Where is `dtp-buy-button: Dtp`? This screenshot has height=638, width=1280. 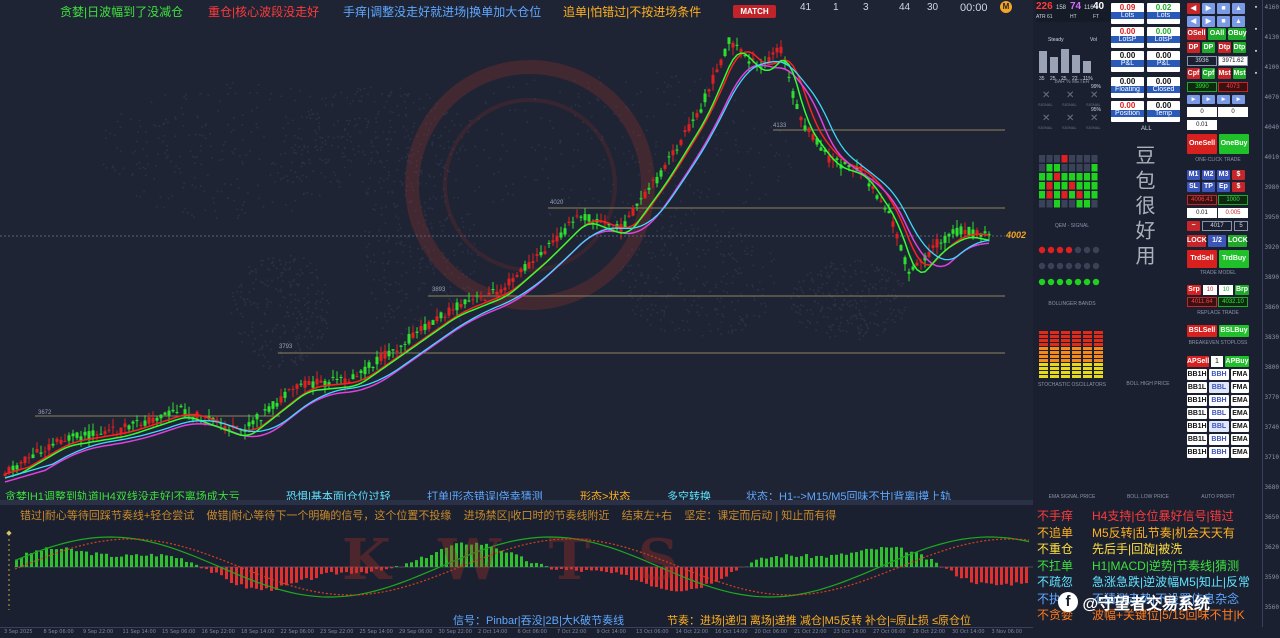 dtp-buy-button: Dtp is located at coordinates (1239, 47).